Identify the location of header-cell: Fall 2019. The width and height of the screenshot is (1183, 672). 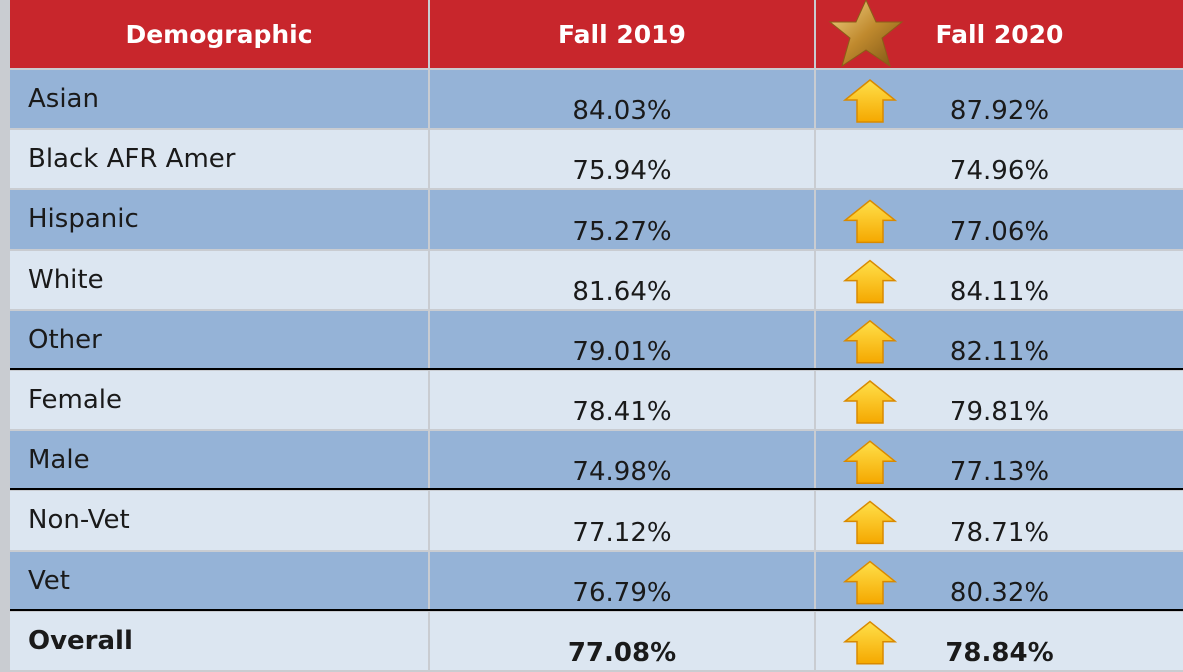
(622, 34).